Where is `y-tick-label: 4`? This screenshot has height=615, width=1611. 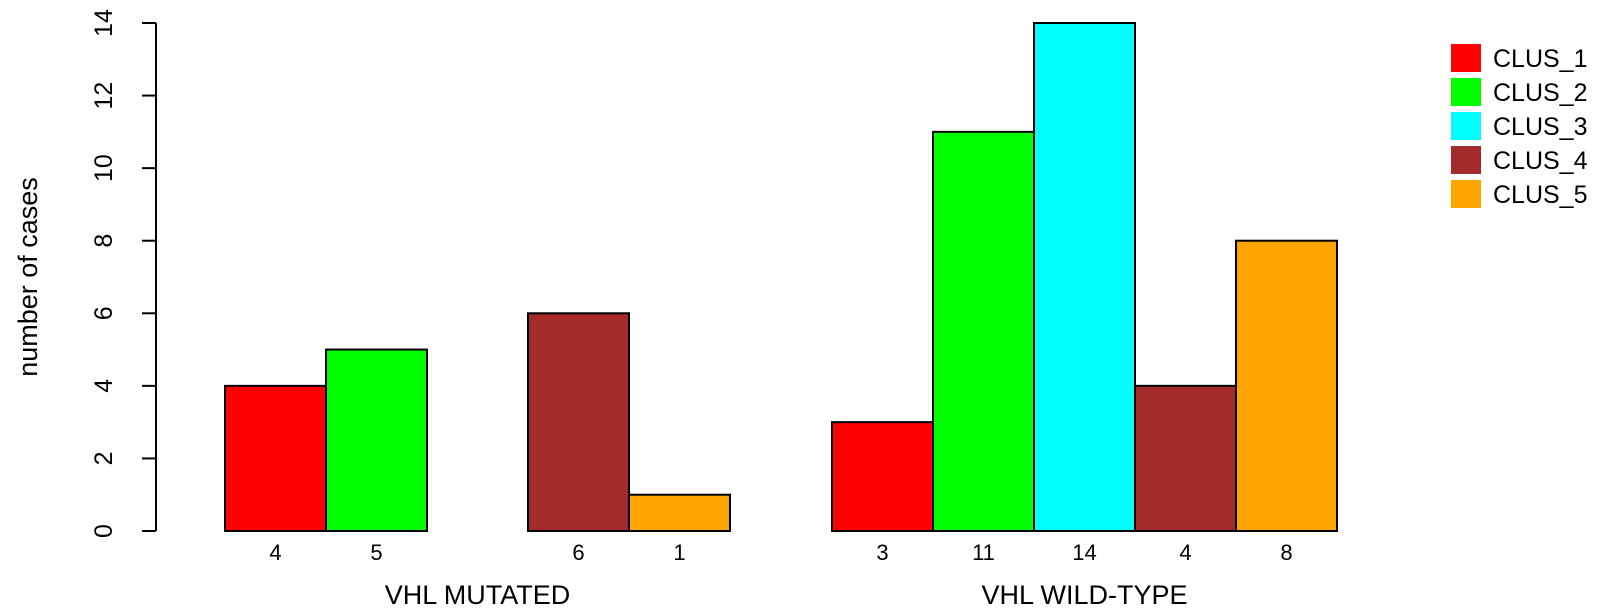 y-tick-label: 4 is located at coordinates (104, 386).